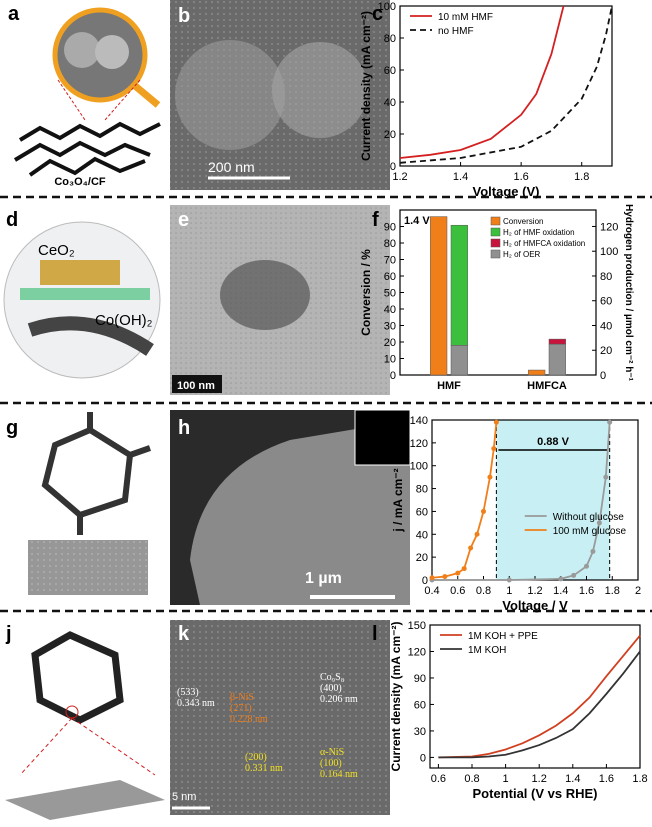 This screenshot has height=827, width=652. Describe the element at coordinates (124, 320) in the screenshot. I see `label: Co(OH)₂` at that location.